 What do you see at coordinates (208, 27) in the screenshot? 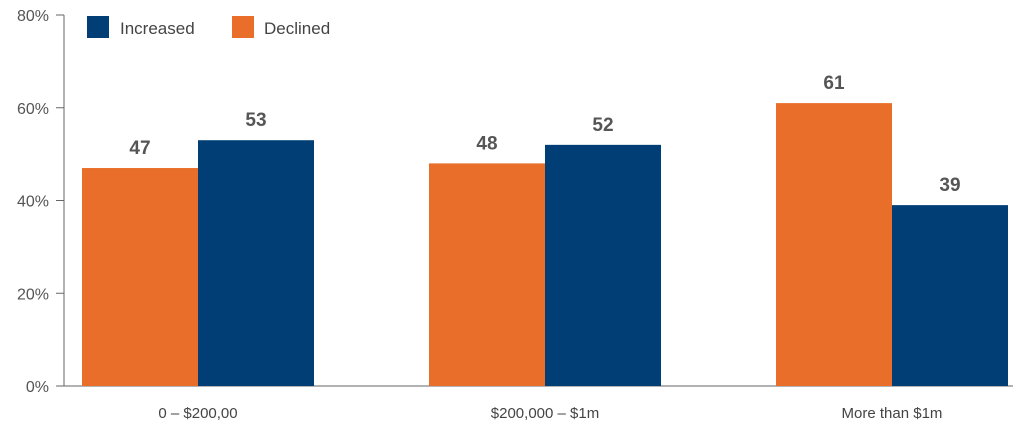
I see `legend: Increased Declined` at bounding box center [208, 27].